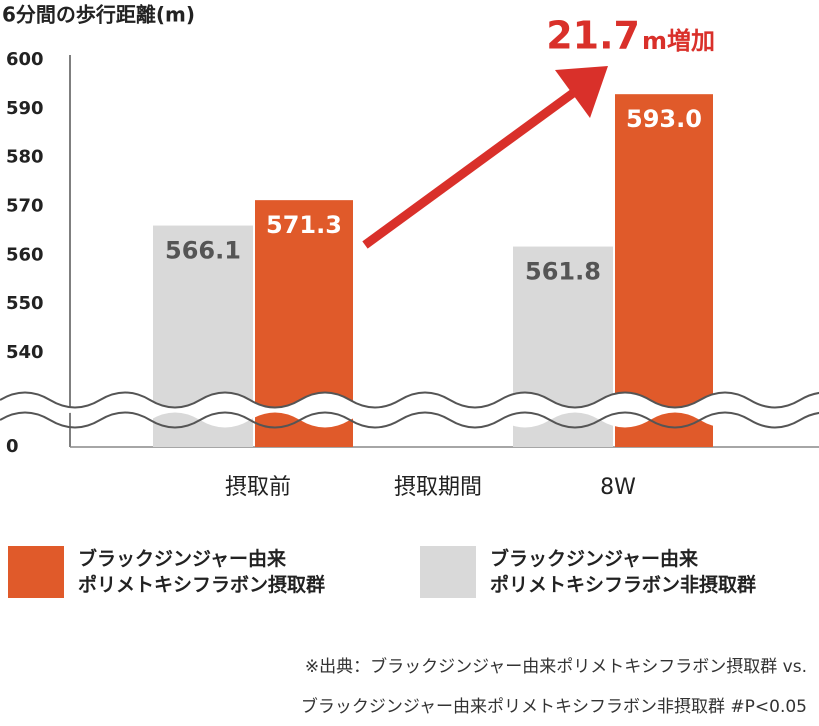 The height and width of the screenshot is (726, 819). Describe the element at coordinates (25, 108) in the screenshot. I see `y-tick-label: 590` at that location.